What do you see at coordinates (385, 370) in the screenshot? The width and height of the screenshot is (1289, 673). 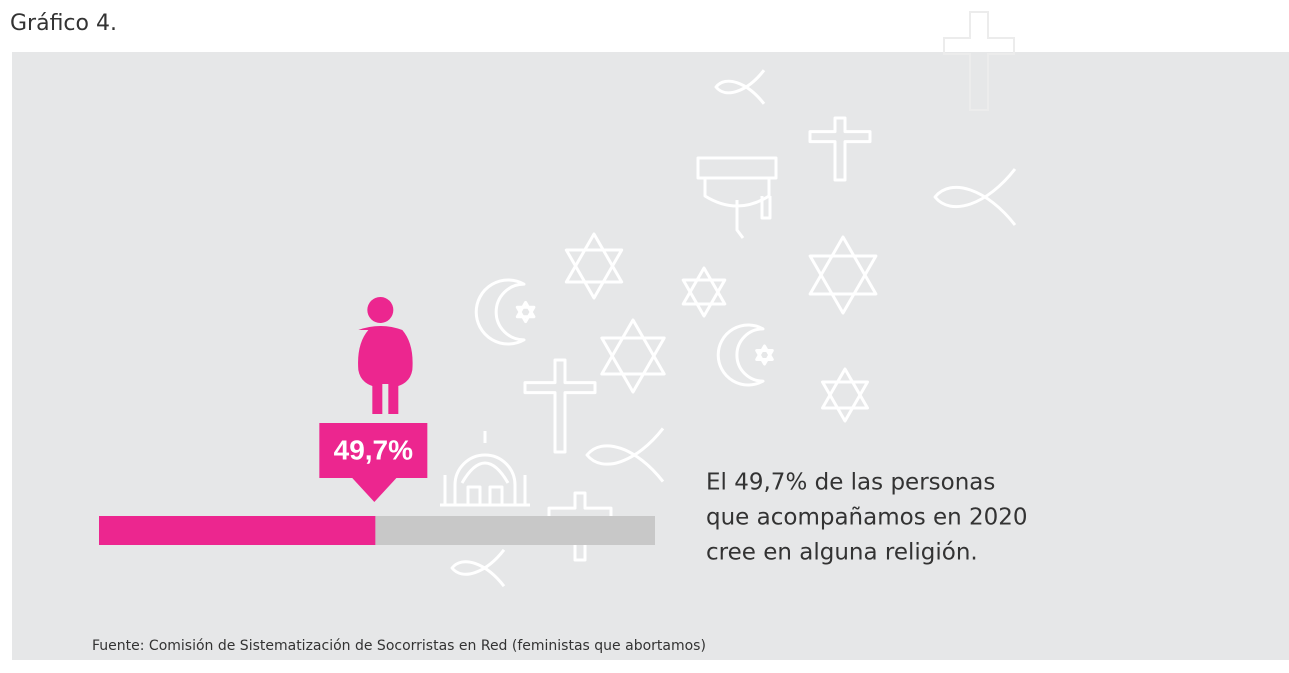 I see `person-body` at bounding box center [385, 370].